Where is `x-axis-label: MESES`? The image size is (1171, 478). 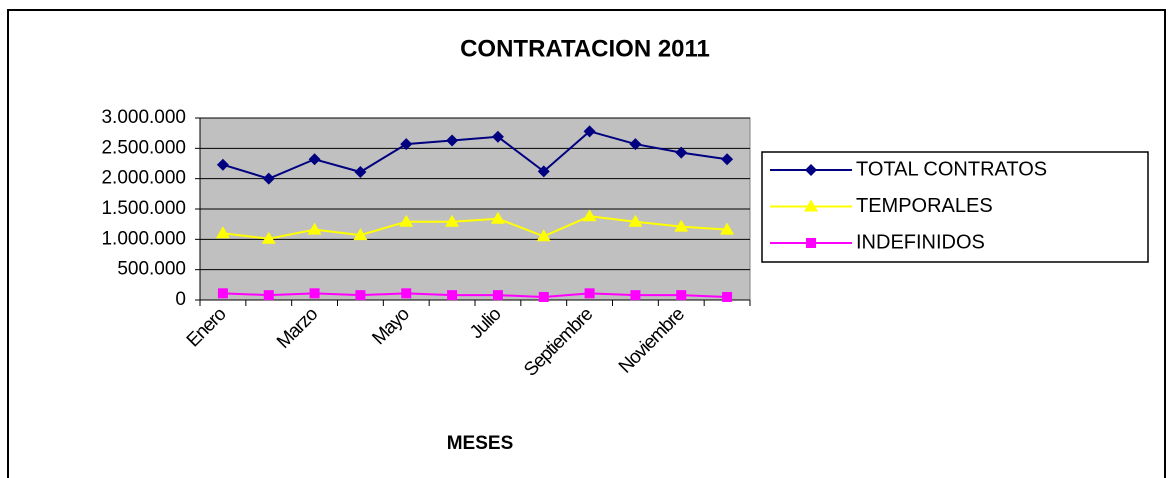
x-axis-label: MESES is located at coordinates (480, 443).